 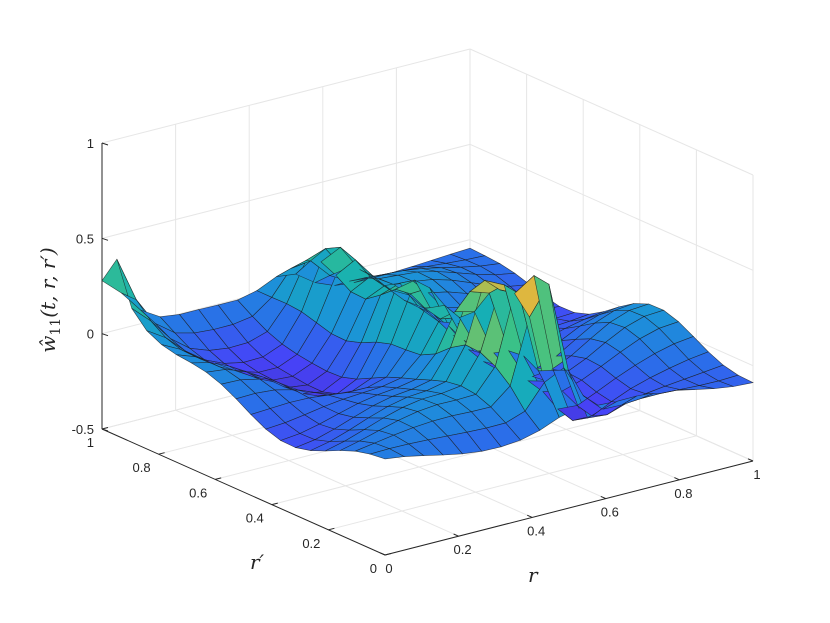 I want to click on x-tick-label-5: 1, so click(x=756, y=474).